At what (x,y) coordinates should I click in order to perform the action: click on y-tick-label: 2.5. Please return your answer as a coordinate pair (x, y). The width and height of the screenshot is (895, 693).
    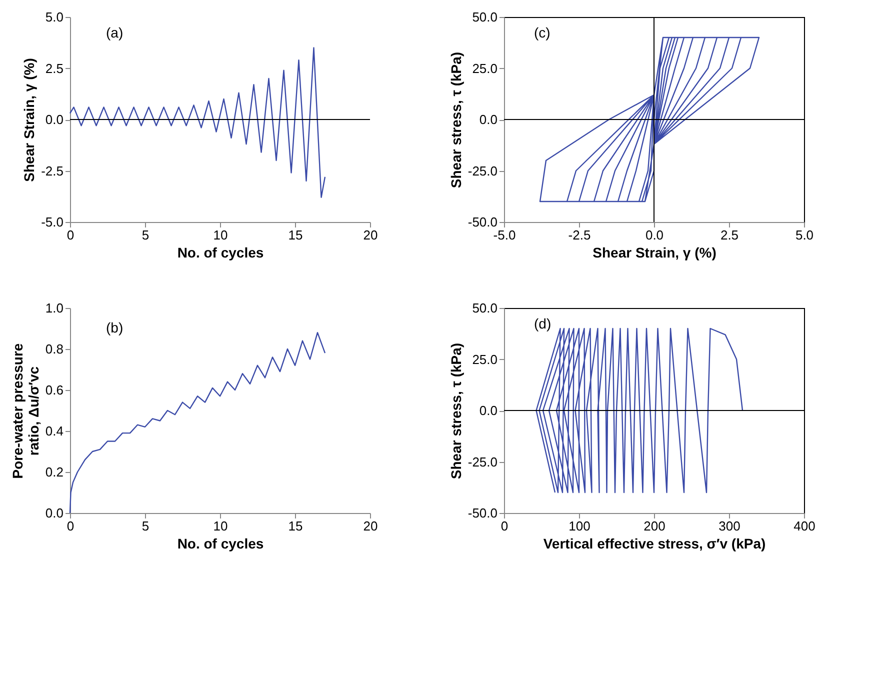
    Looking at the image, I should click on (54, 68).